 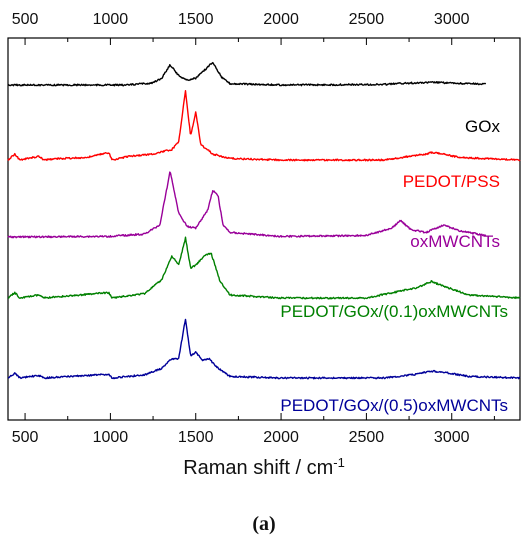 I want to click on top-tick-label: 2500, so click(x=367, y=19).